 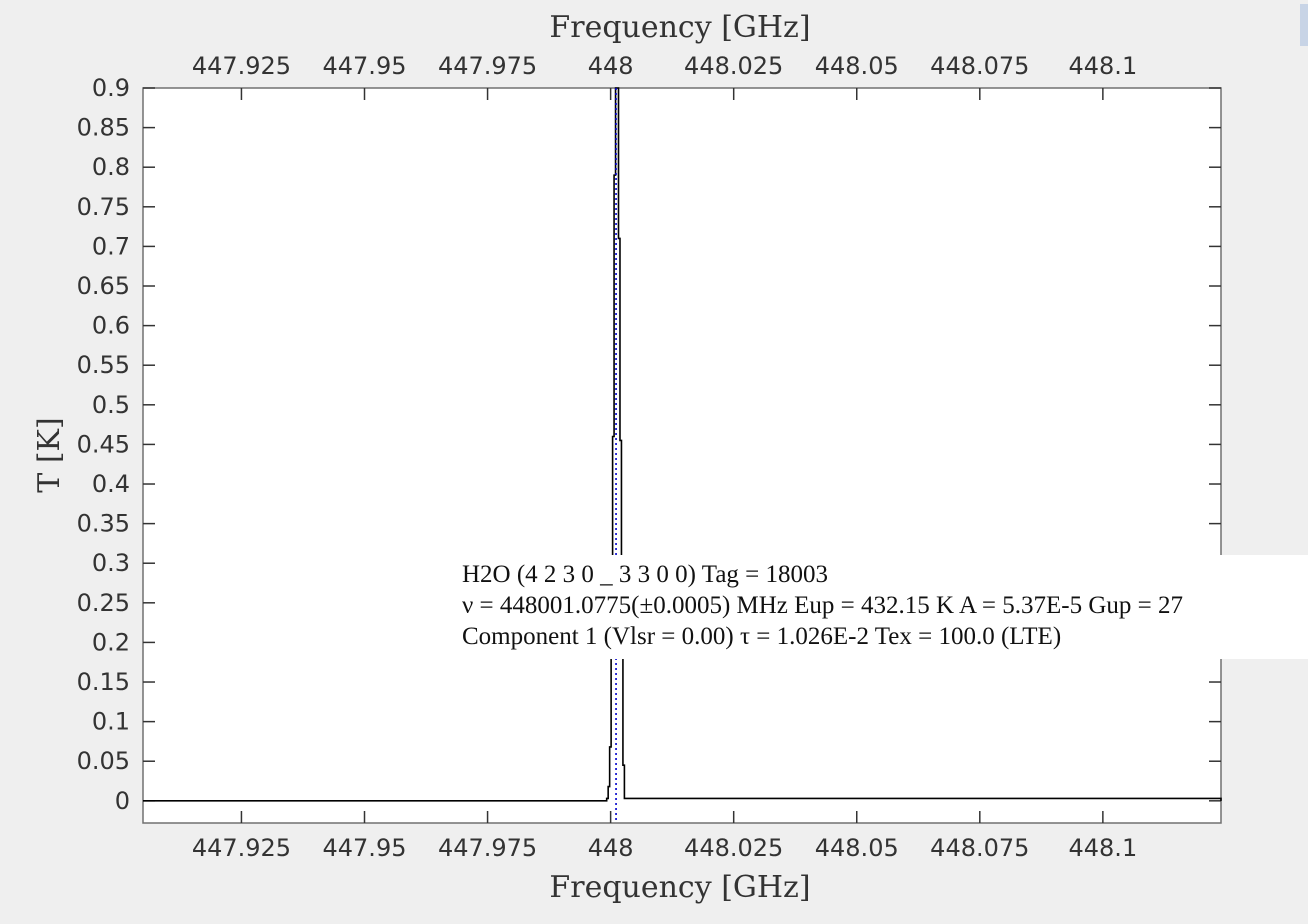 What do you see at coordinates (979, 848) in the screenshot?
I see `x-tick-label-bottom: 448.075` at bounding box center [979, 848].